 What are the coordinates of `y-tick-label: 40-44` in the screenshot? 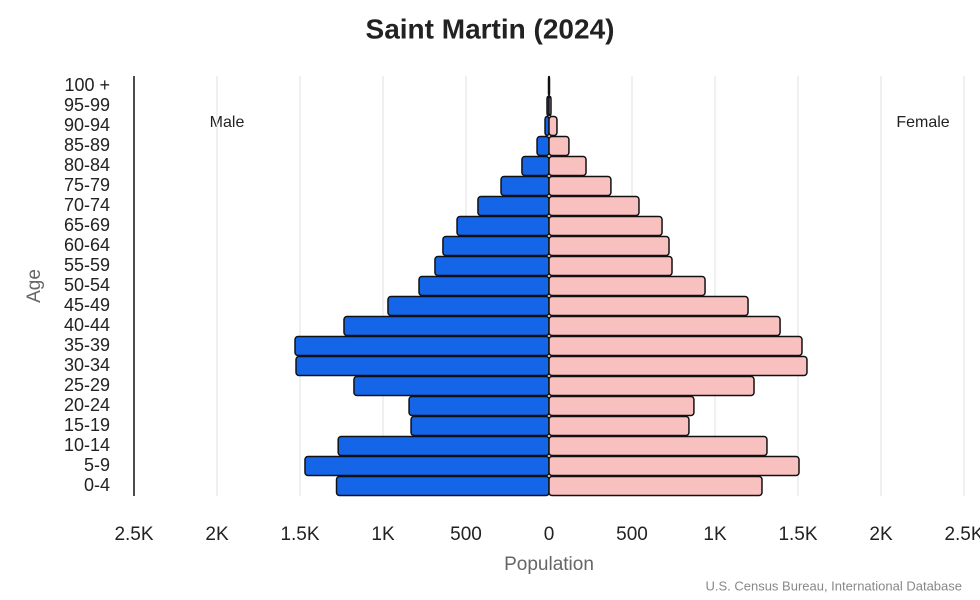 It's located at (87, 325).